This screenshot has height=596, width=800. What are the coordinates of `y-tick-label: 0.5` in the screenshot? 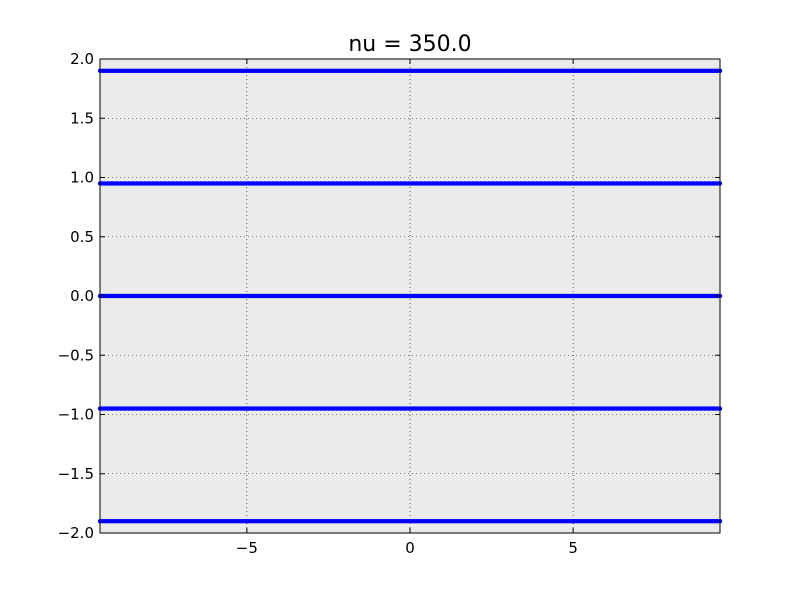 It's located at (82, 237).